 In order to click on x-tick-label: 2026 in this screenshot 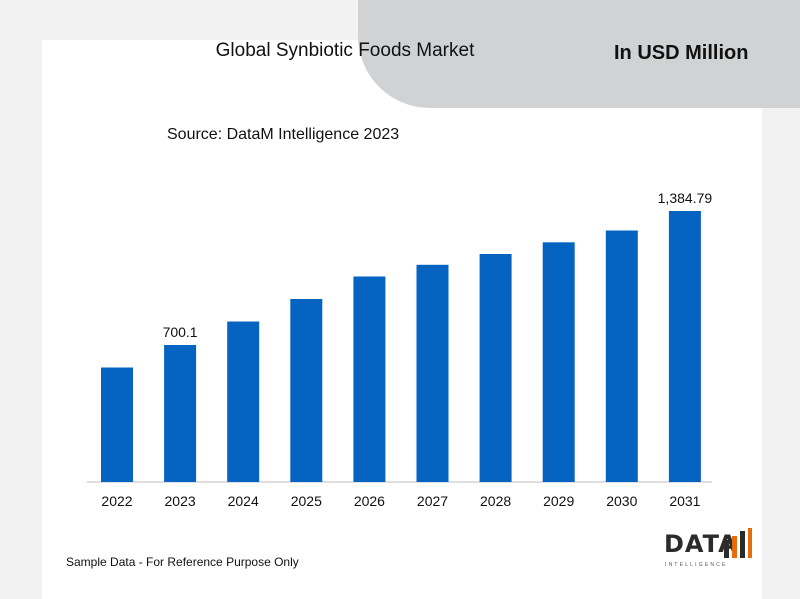, I will do `click(369, 501)`.